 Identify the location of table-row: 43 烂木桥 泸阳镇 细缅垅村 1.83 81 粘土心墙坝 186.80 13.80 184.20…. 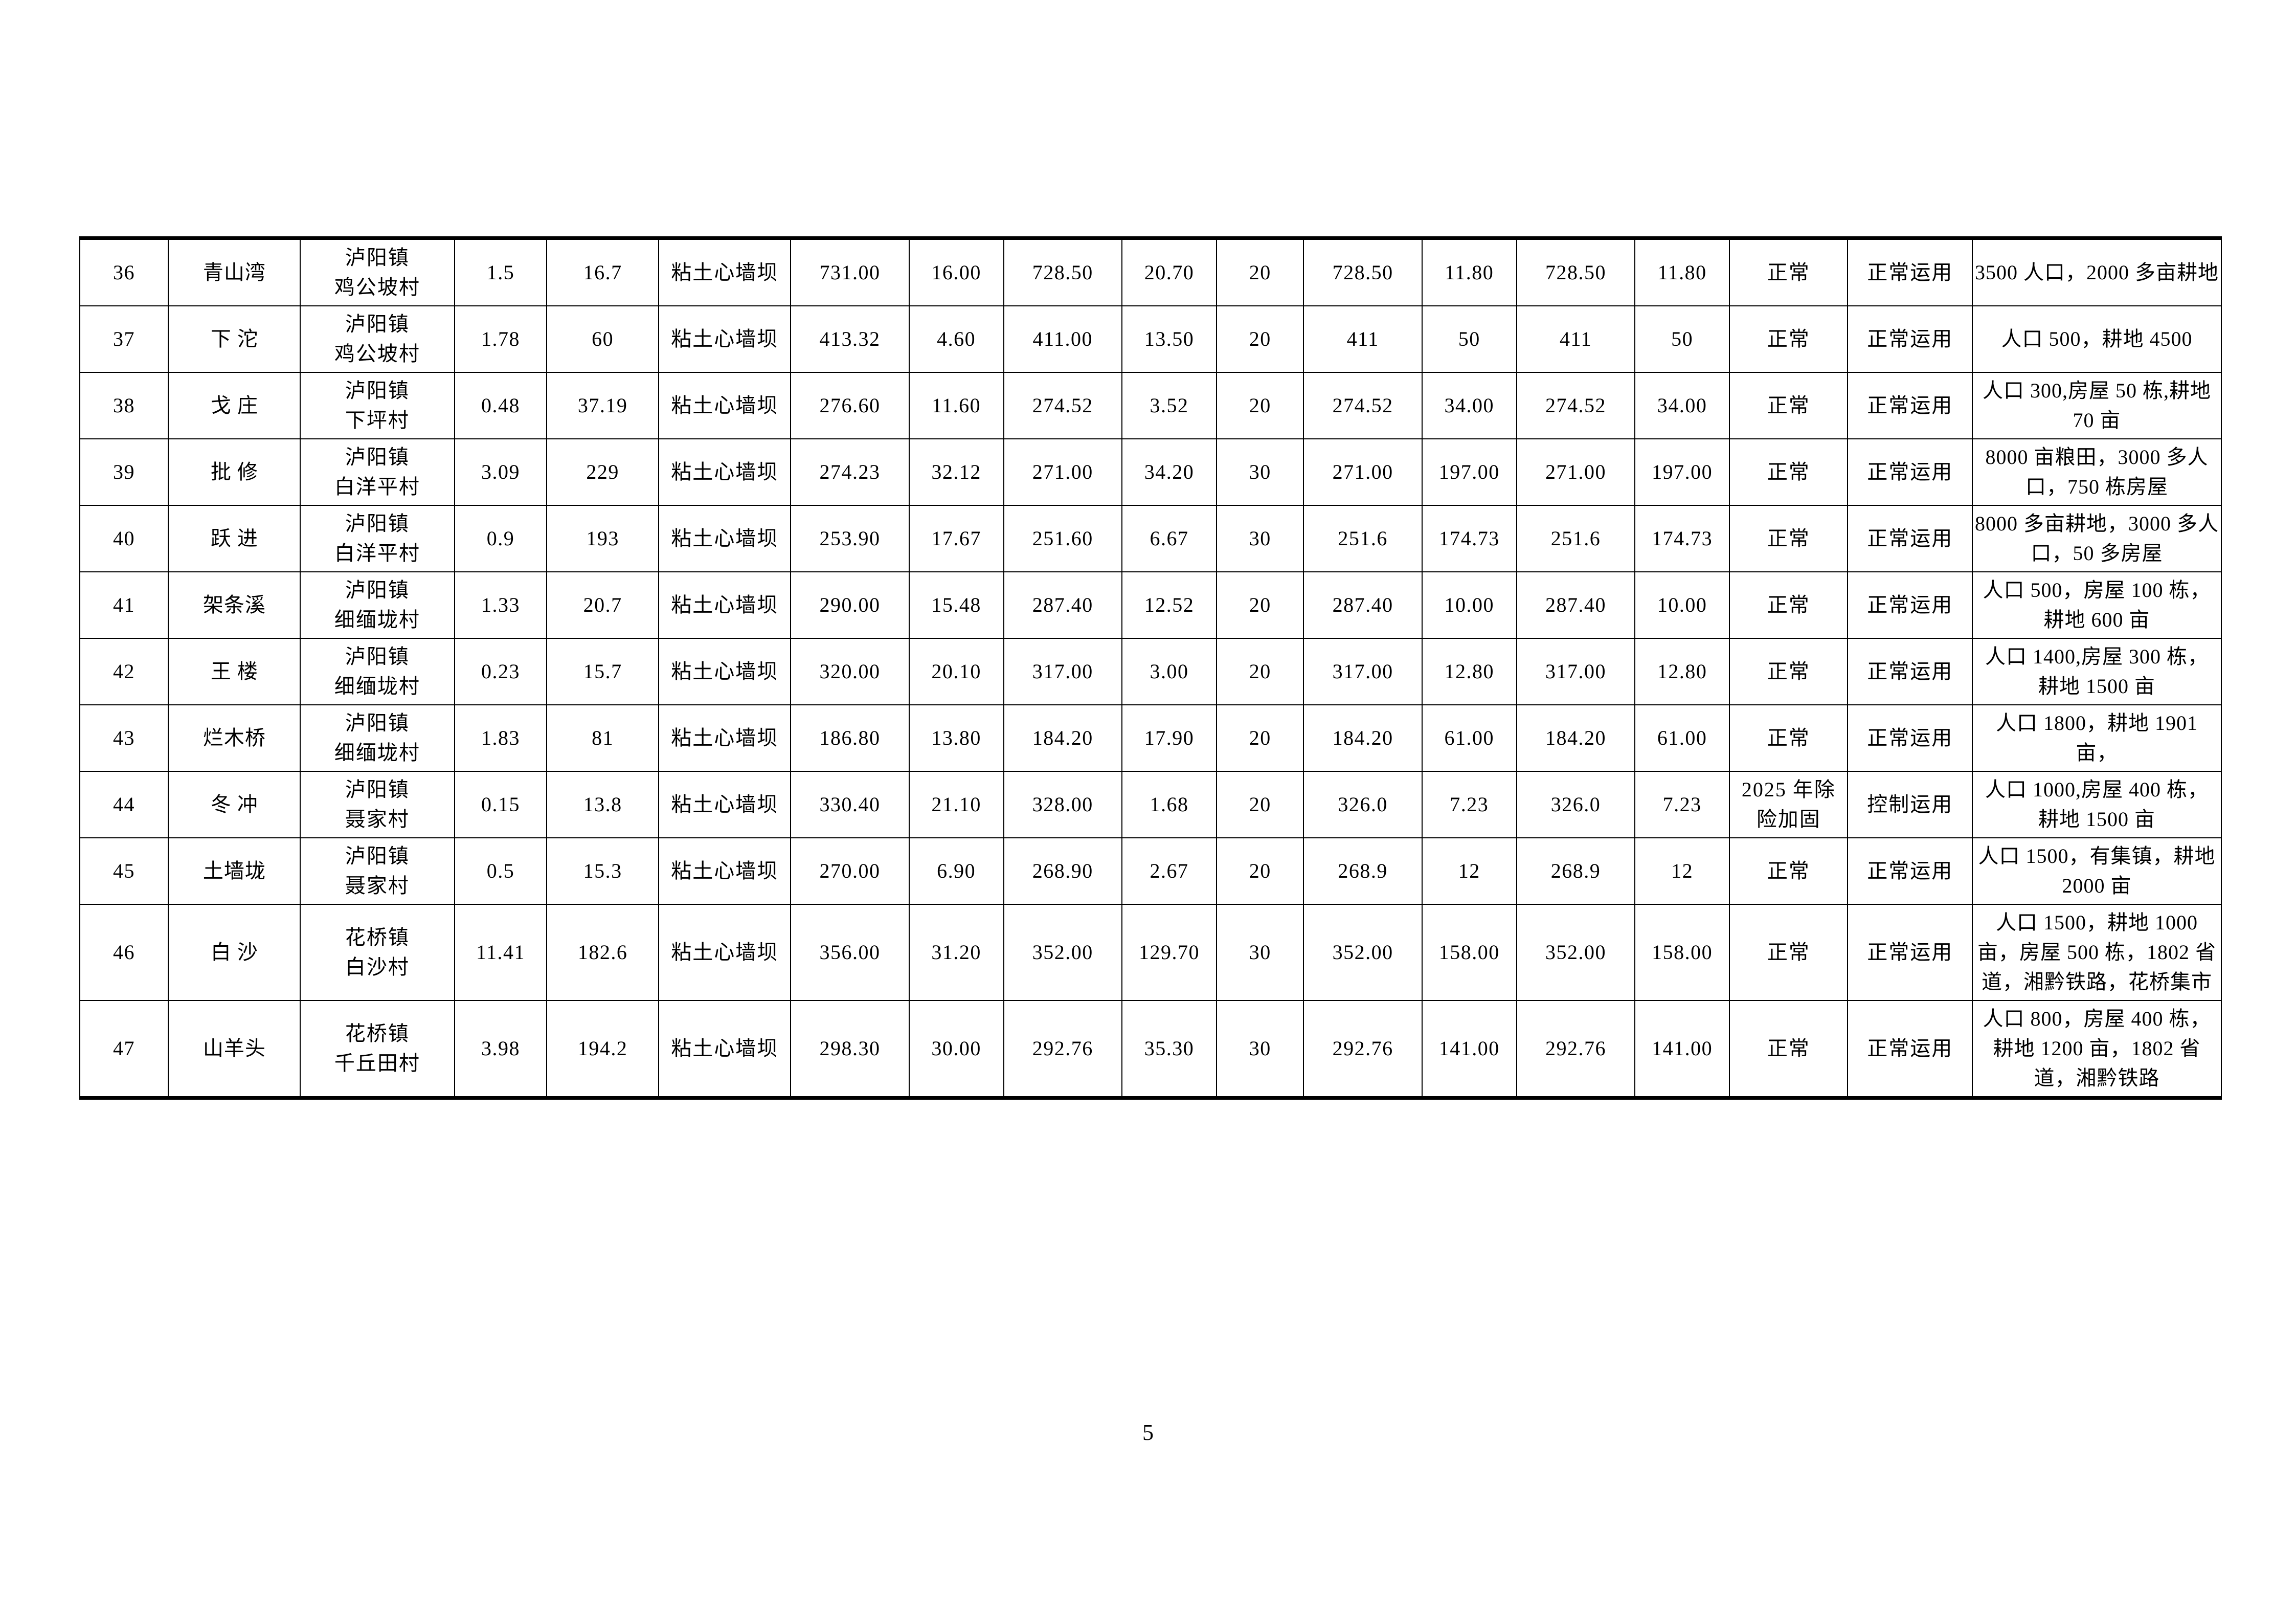
(1151, 738).